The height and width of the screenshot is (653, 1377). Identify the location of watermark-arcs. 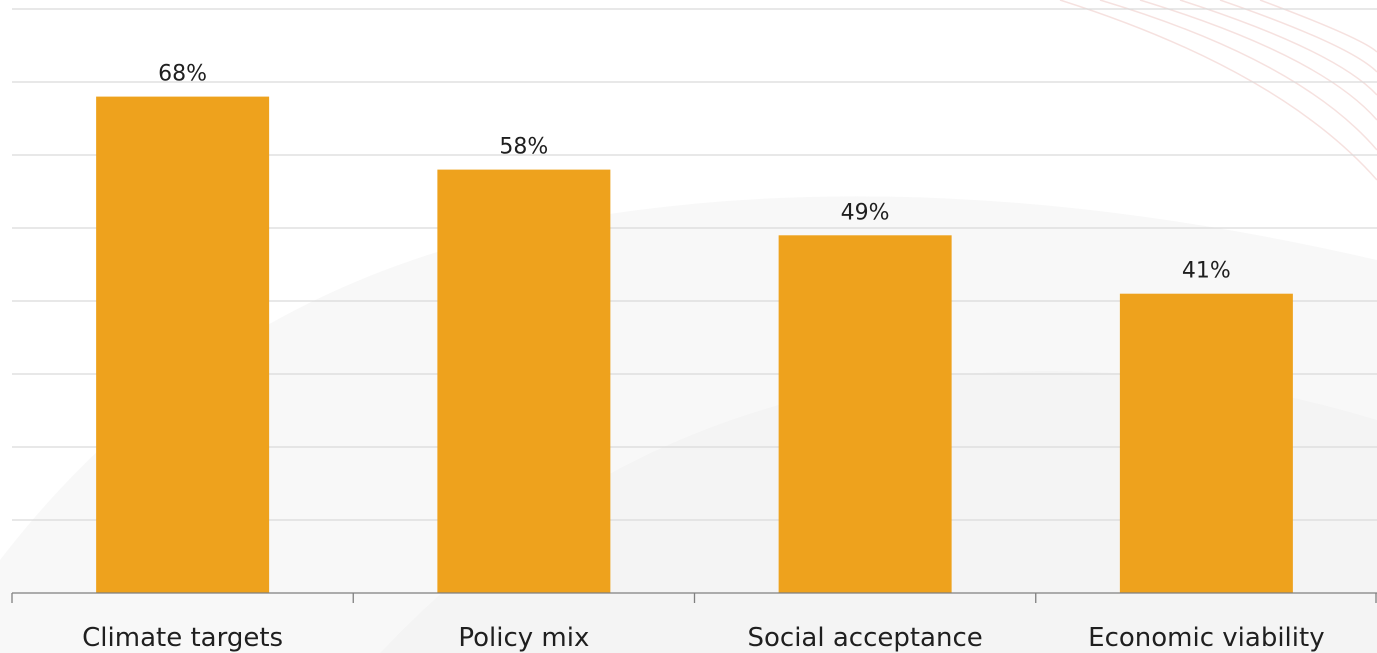
(1218, 90).